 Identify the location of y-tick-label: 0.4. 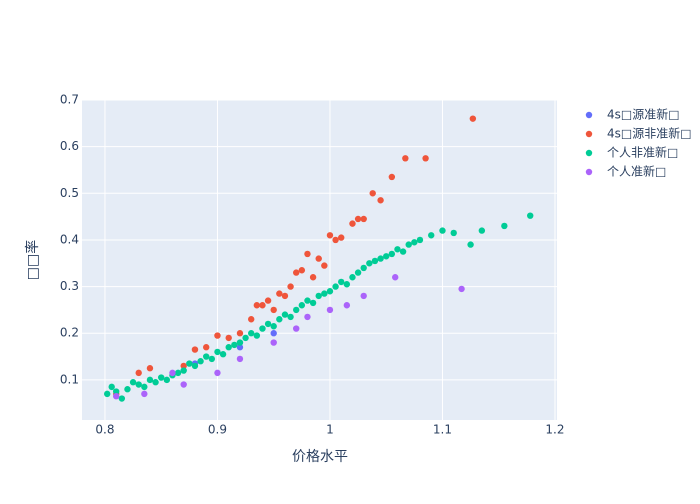
(69, 239).